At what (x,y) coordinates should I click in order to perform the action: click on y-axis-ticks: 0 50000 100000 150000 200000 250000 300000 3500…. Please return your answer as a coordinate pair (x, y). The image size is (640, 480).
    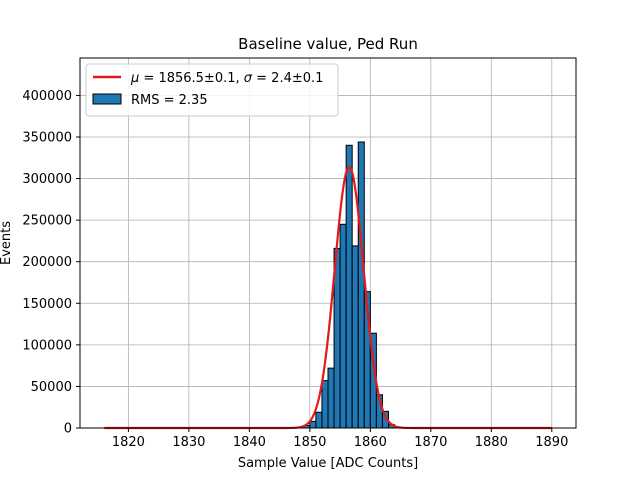
    Looking at the image, I should click on (51, 263).